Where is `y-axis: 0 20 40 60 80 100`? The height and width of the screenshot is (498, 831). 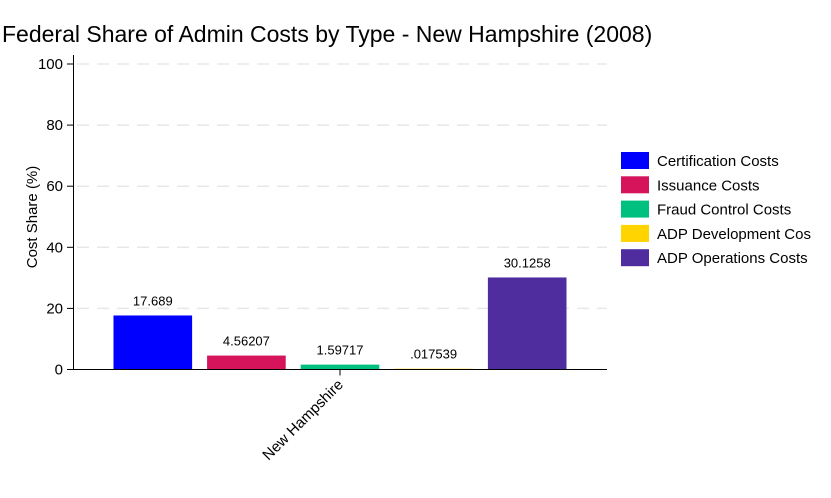 y-axis: 0 20 40 60 80 100 is located at coordinates (55, 217).